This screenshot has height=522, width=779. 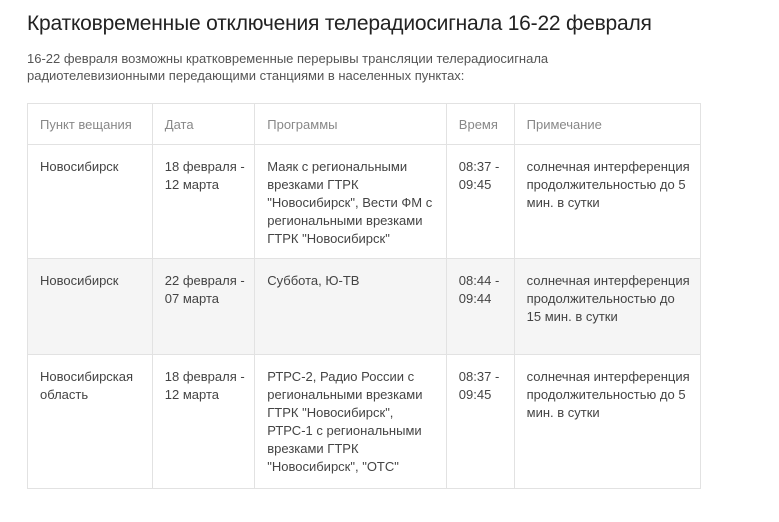 What do you see at coordinates (480, 306) in the screenshot?
I see `cell-time: 08:44 - 09:44` at bounding box center [480, 306].